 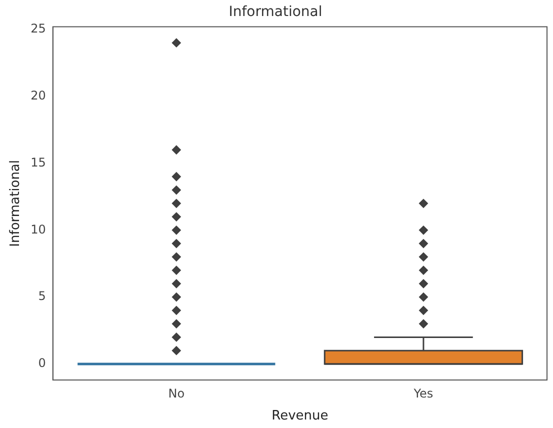 What do you see at coordinates (38, 95) in the screenshot?
I see `y-tick-label: 20` at bounding box center [38, 95].